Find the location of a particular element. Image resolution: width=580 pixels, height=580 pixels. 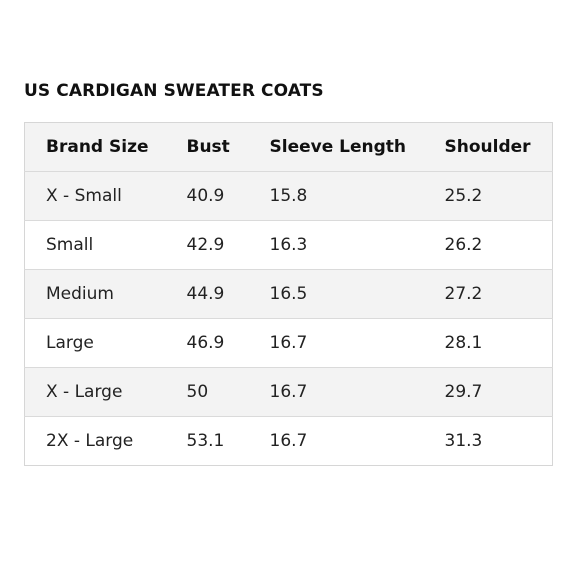

table-row: 2X - Large 53.1 16.7 31.3 is located at coordinates (288, 441).